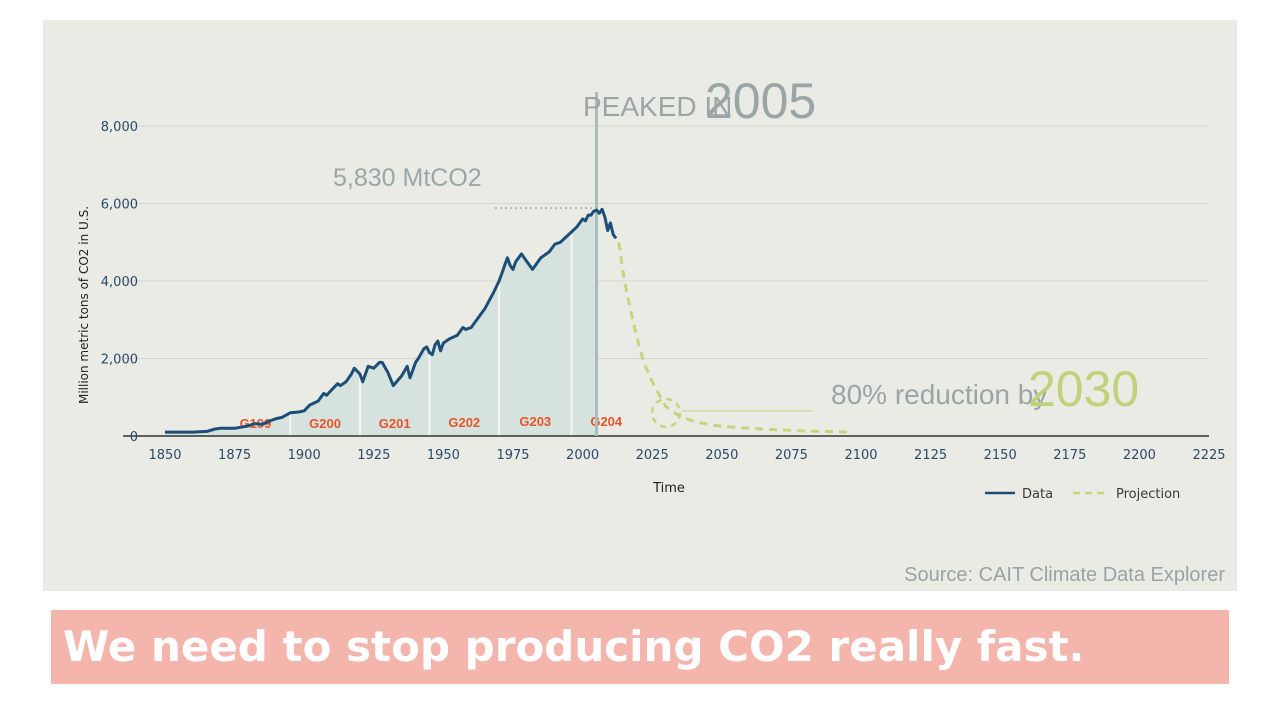  What do you see at coordinates (1083, 389) in the screenshot?
I see `reduction-year-label: 2030` at bounding box center [1083, 389].